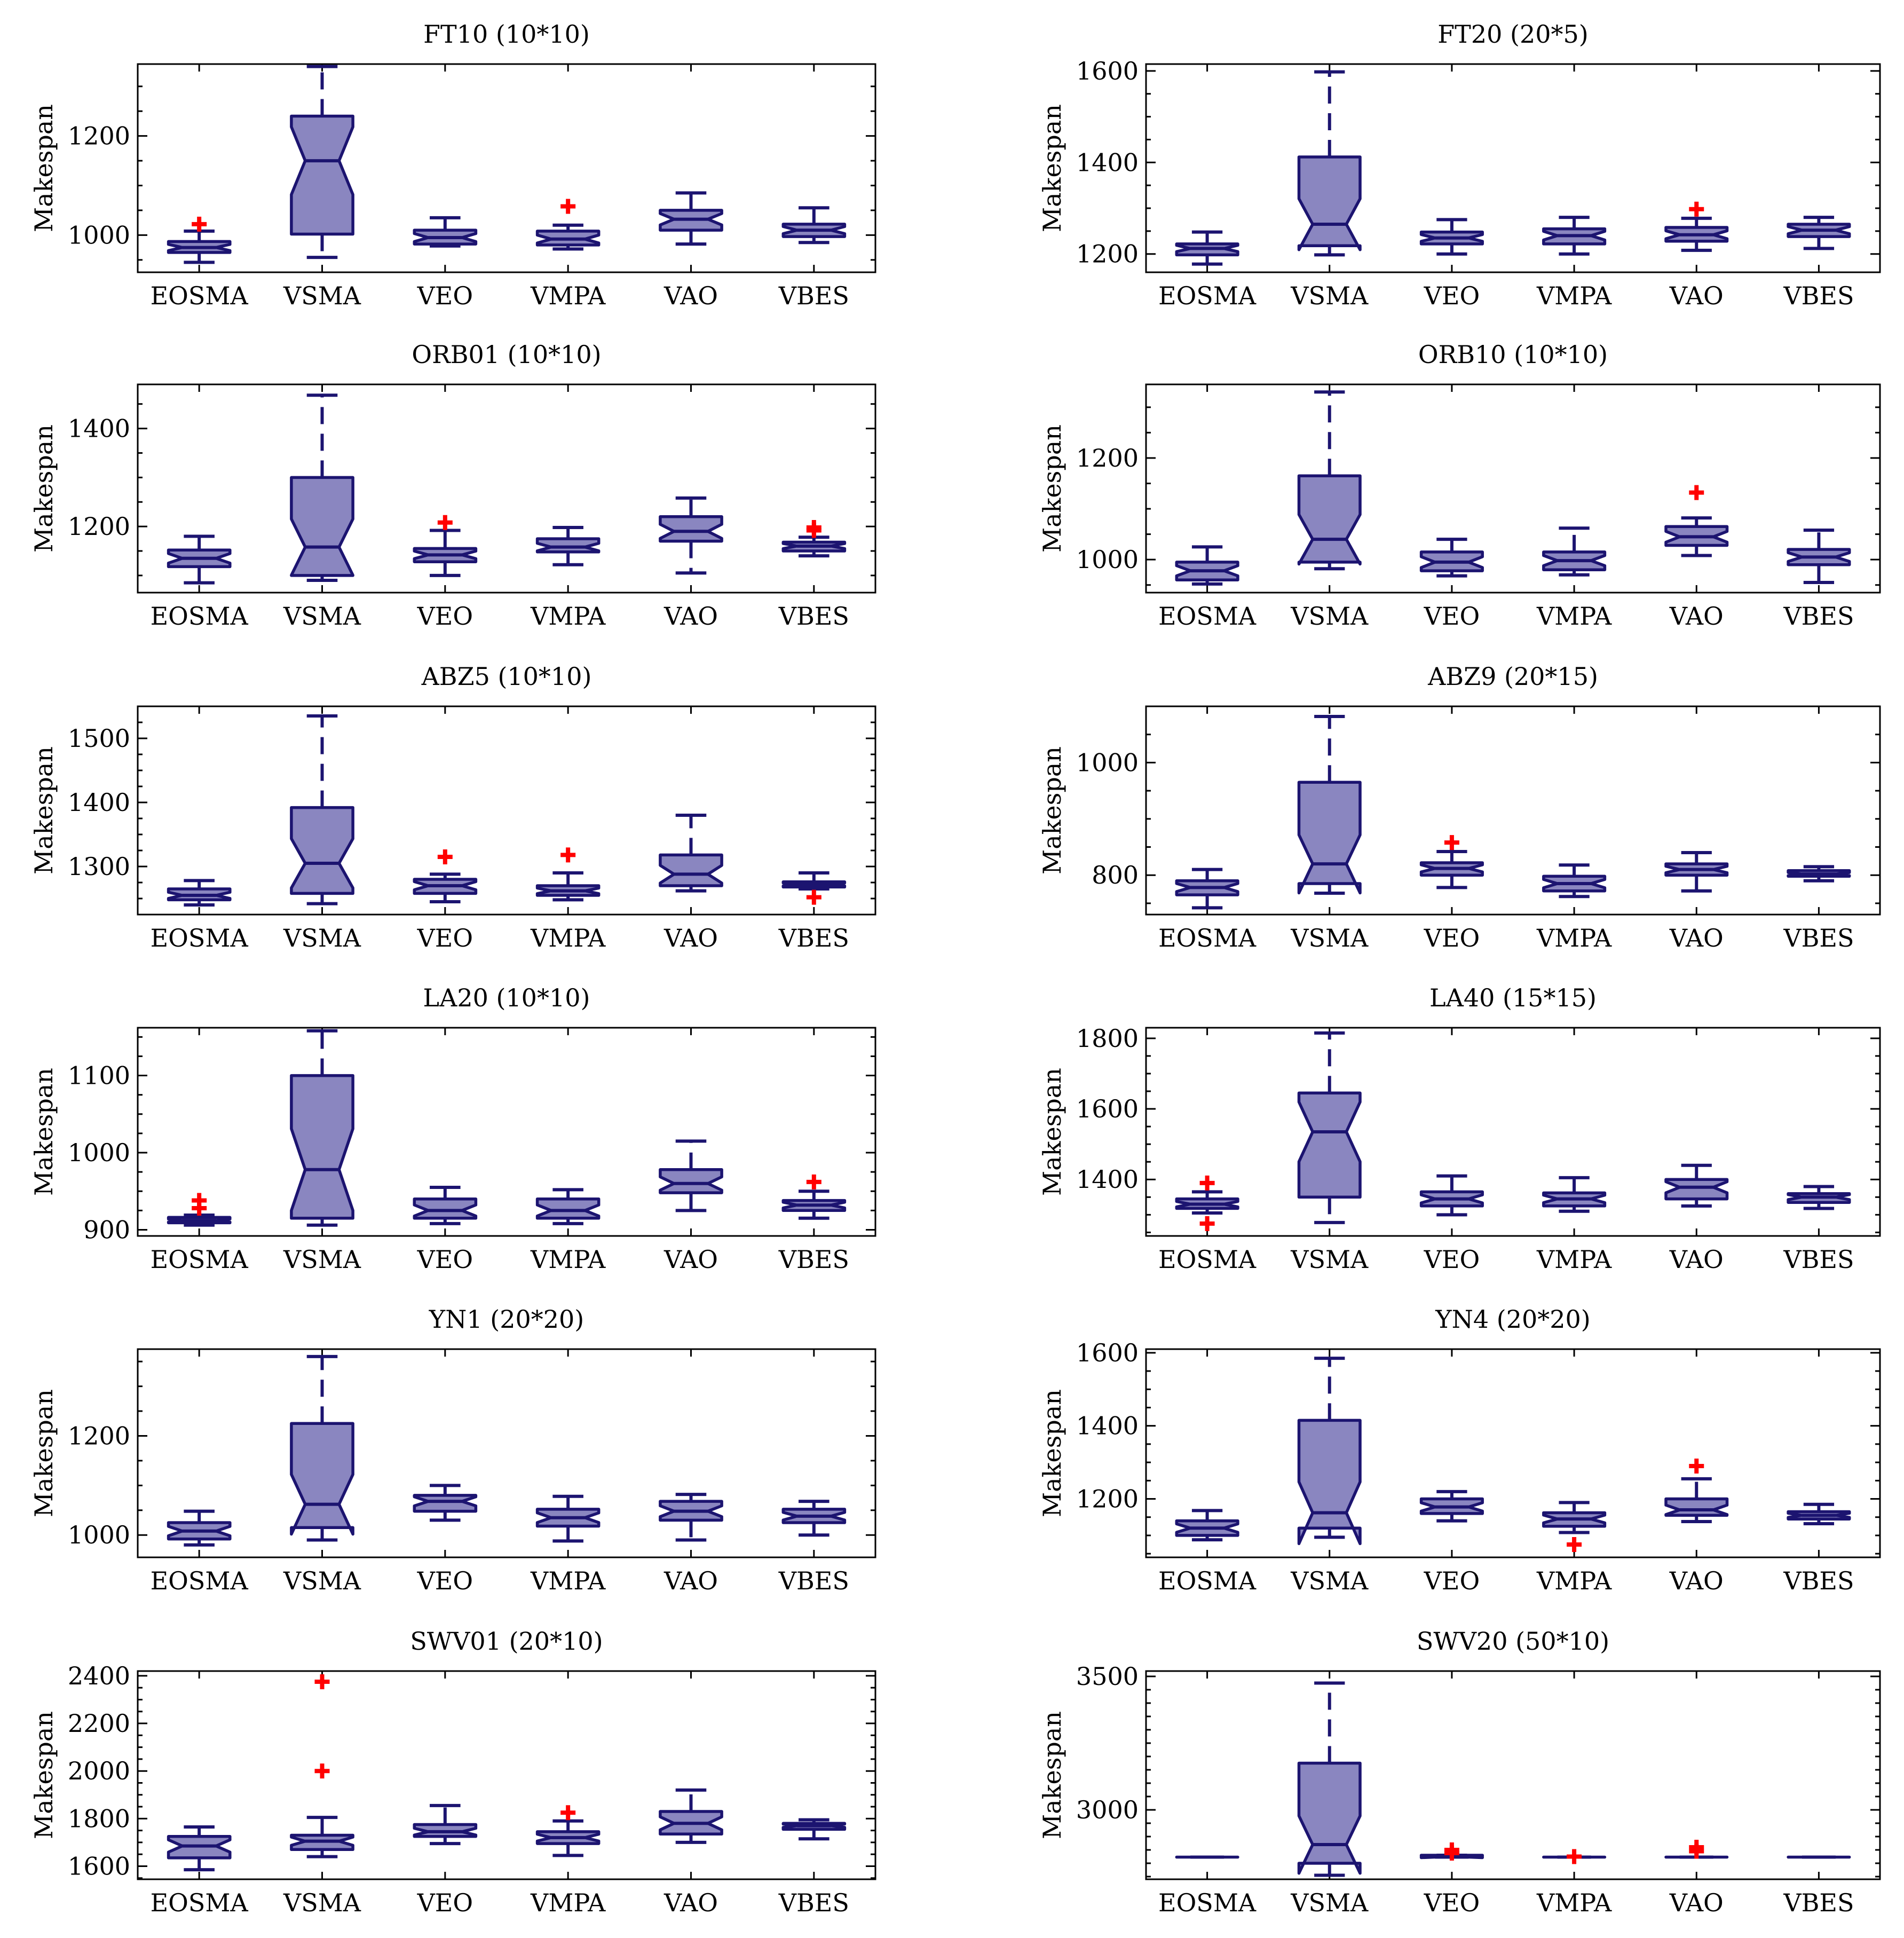  I want to click on y-tick-label: 1300, so click(99, 866).